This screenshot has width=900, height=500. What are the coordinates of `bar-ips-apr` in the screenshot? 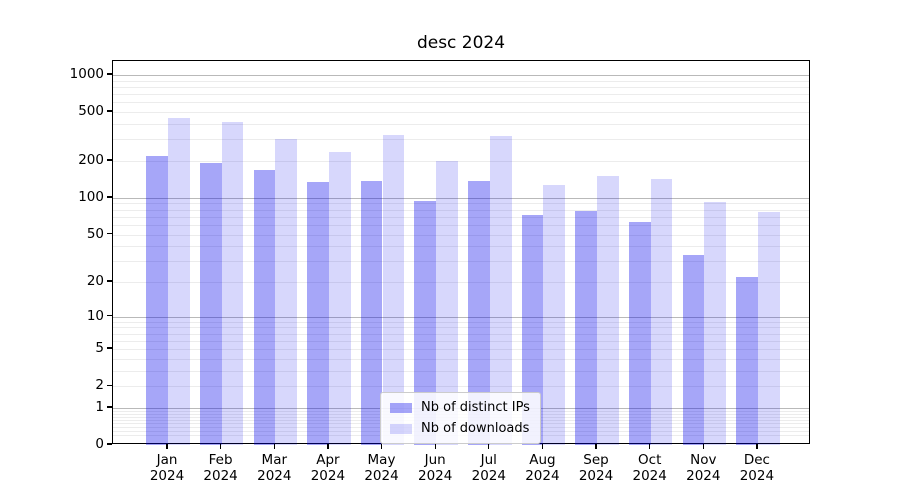 It's located at (318, 313).